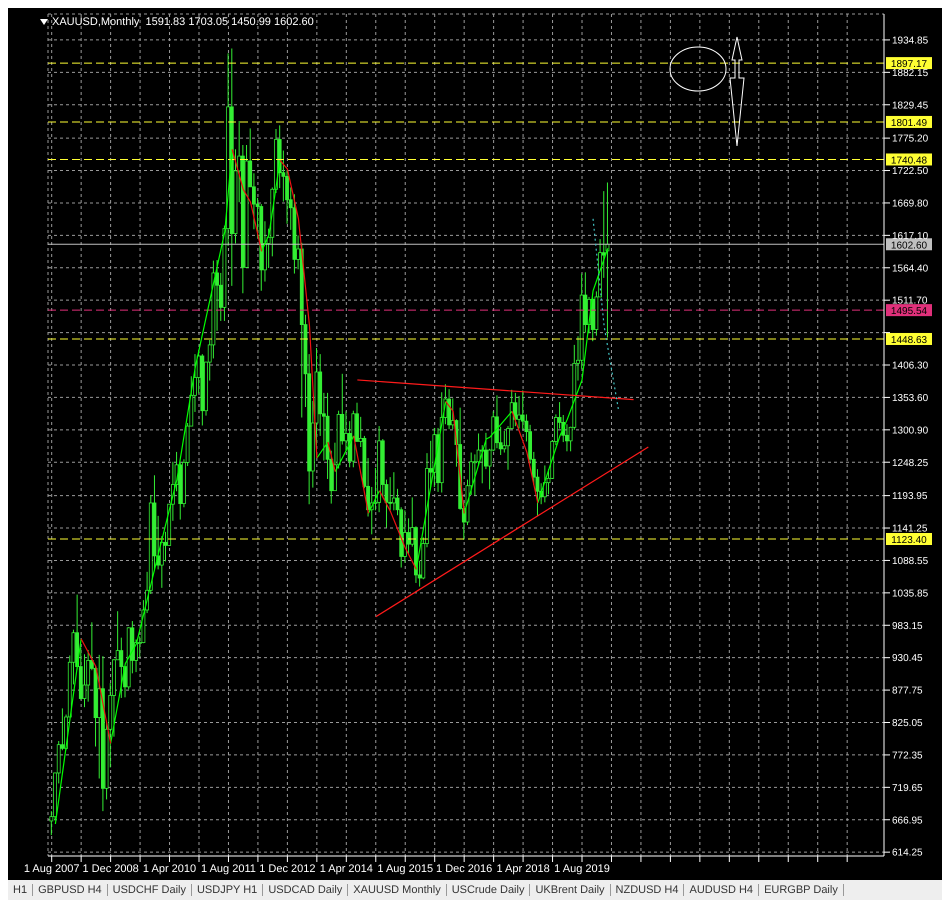  What do you see at coordinates (910, 430) in the screenshot?
I see `y-tick-label: 1300.90` at bounding box center [910, 430].